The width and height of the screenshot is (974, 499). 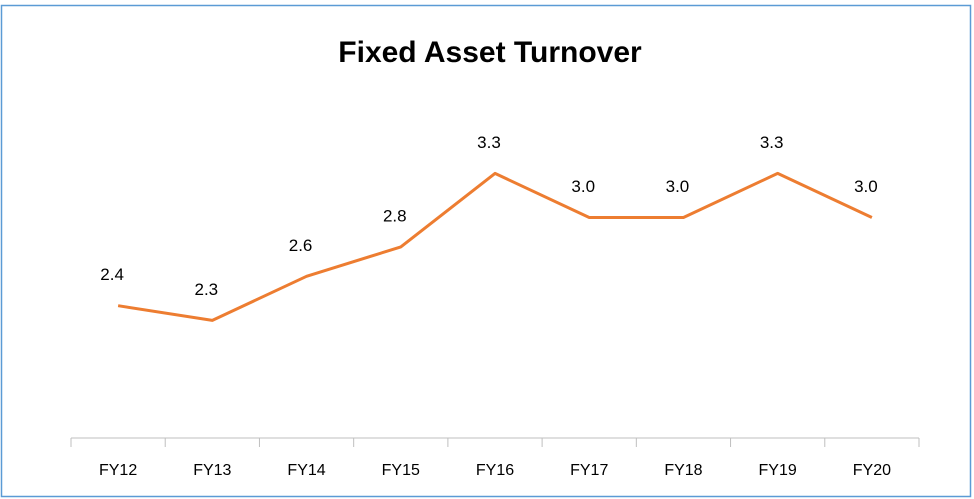 I want to click on x-tick-label: FY19, so click(x=778, y=470).